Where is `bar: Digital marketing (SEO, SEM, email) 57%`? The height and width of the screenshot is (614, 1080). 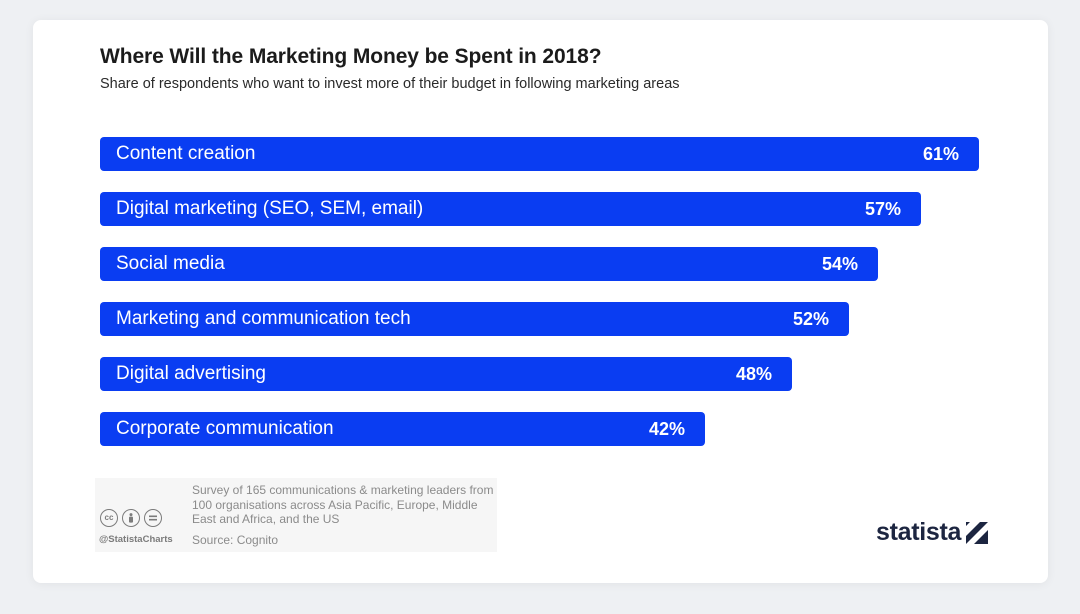 bar: Digital marketing (SEO, SEM, email) 57% is located at coordinates (510, 209).